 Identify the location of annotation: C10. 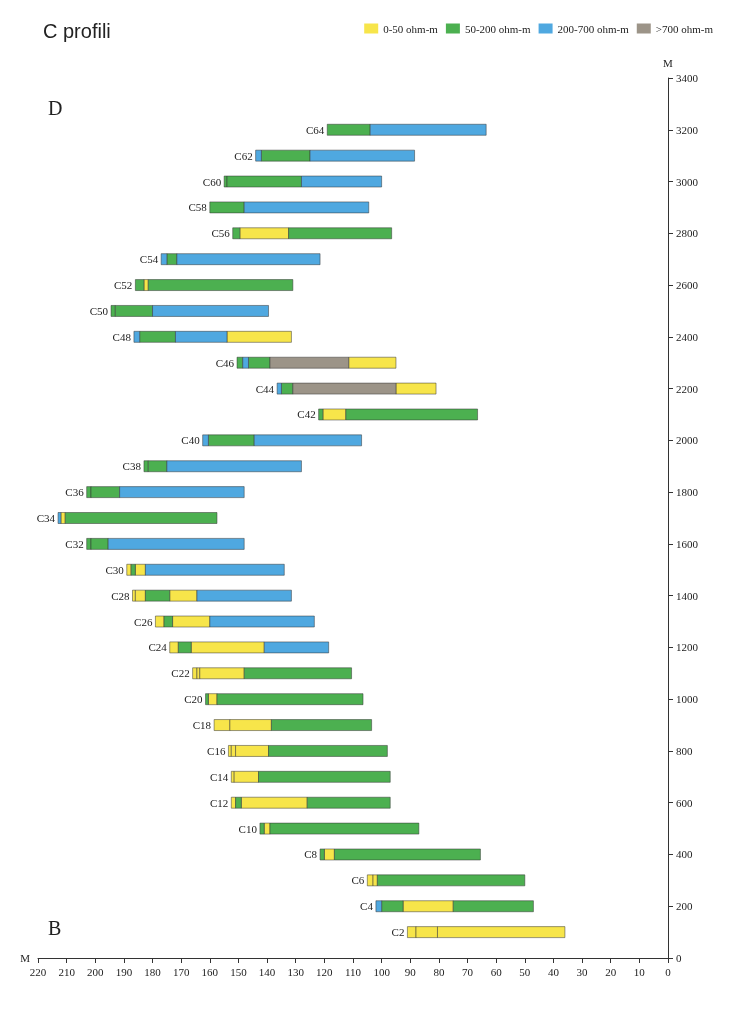
(248, 828).